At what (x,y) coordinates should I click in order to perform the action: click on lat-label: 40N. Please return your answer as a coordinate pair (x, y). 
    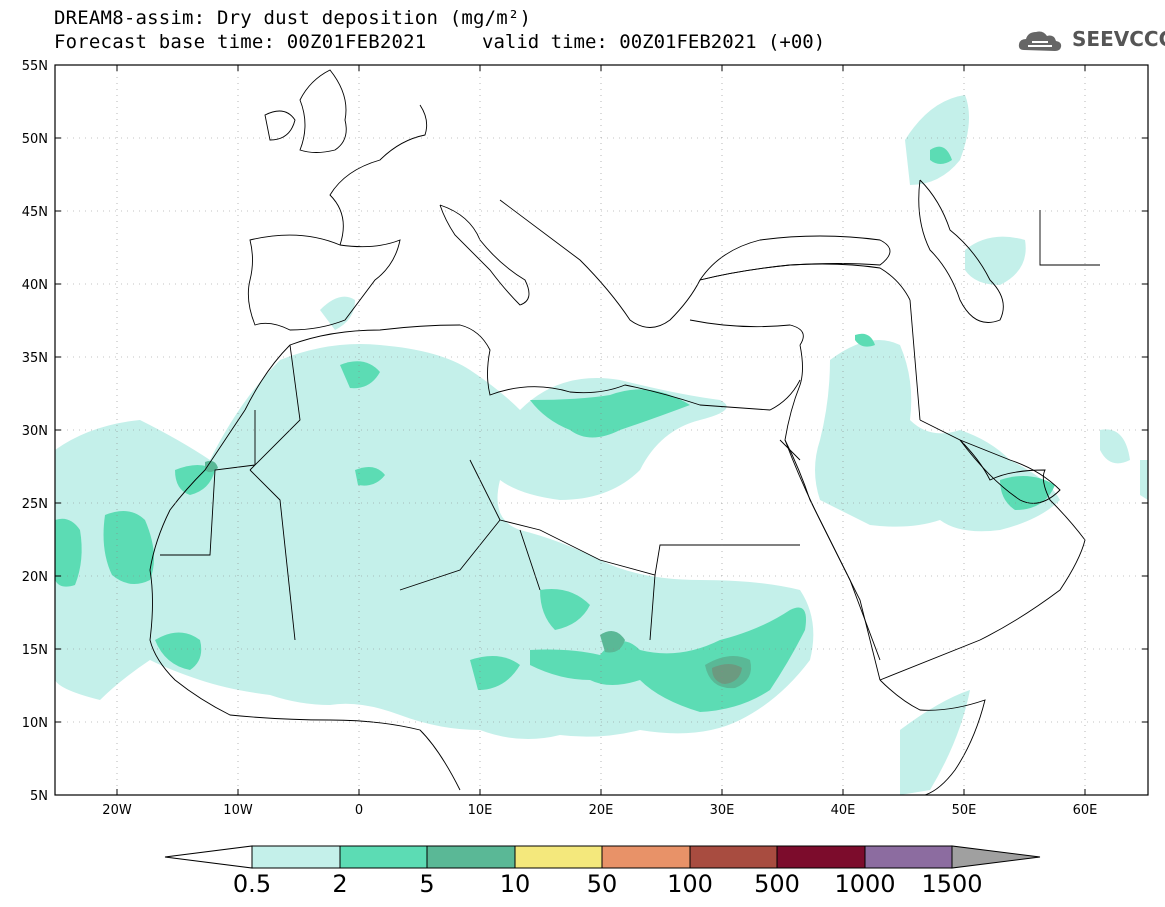
    Looking at the image, I should click on (35, 285).